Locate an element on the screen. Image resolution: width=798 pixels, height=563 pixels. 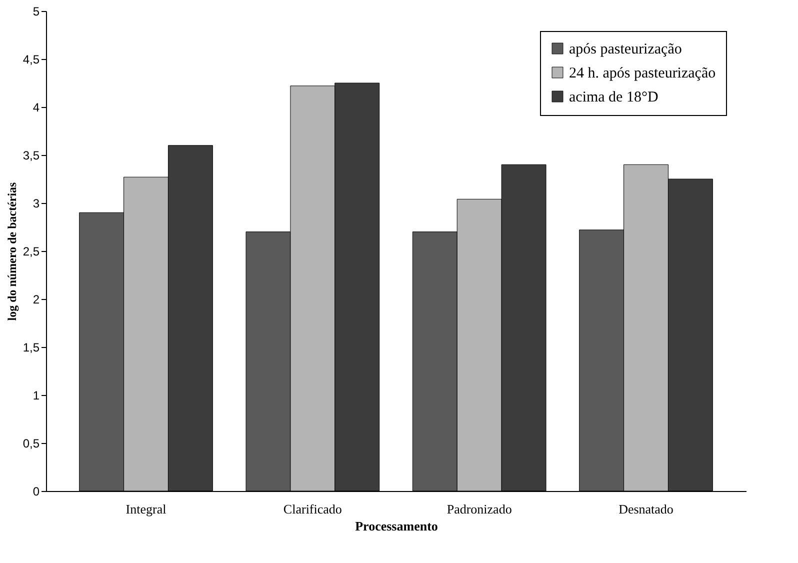
y-tick-label: 0,5 is located at coordinates (31, 443).